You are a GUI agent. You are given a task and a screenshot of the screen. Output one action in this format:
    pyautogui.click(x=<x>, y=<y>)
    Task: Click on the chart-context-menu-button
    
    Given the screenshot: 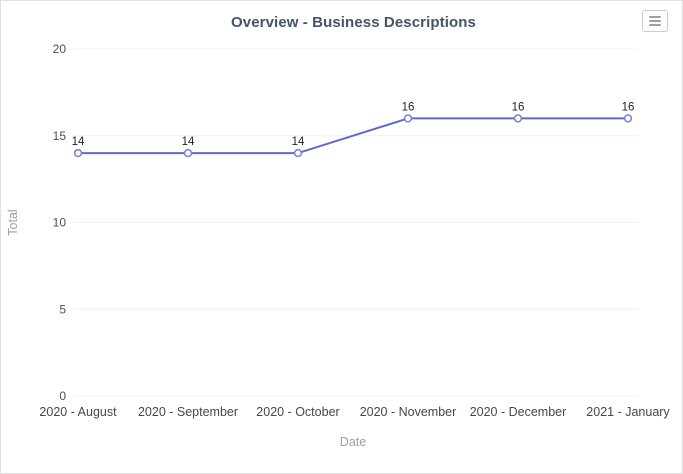 What is the action you would take?
    pyautogui.click(x=655, y=21)
    